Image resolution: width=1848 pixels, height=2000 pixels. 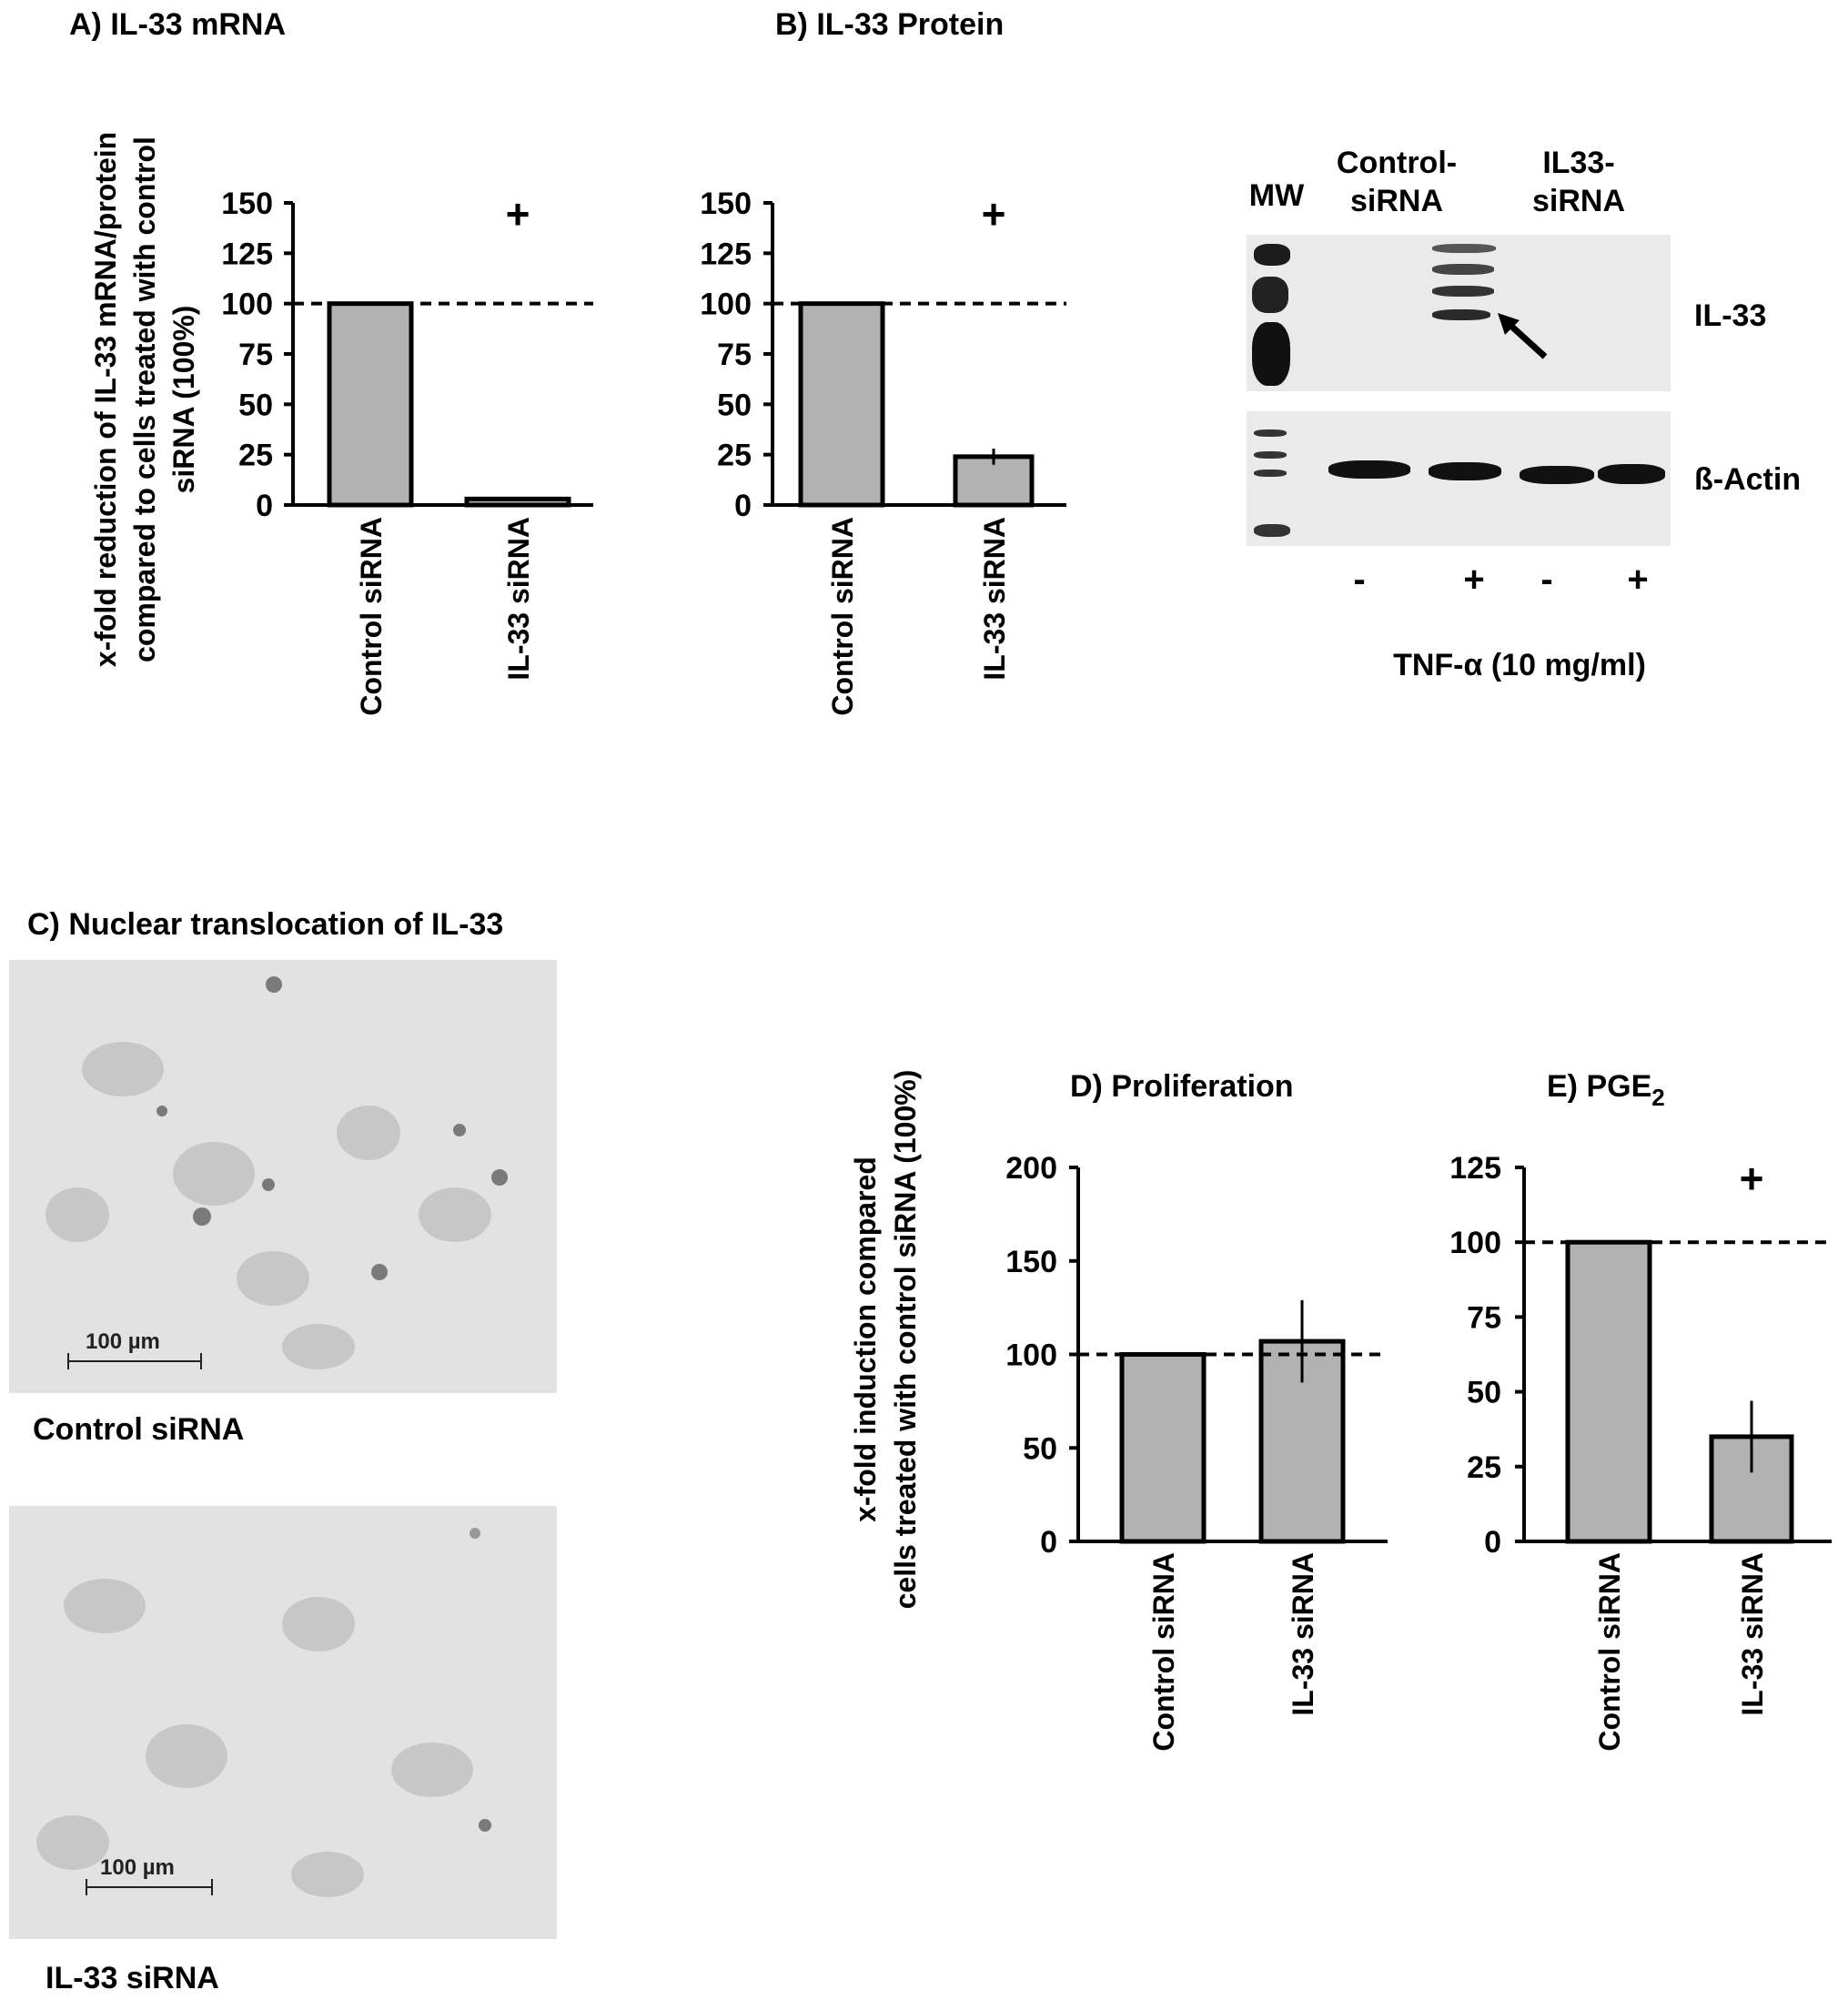 What do you see at coordinates (105, 399) in the screenshot?
I see `ab-ylabel-line1: x-fold reduction of IL-33 mRNA/protein` at bounding box center [105, 399].